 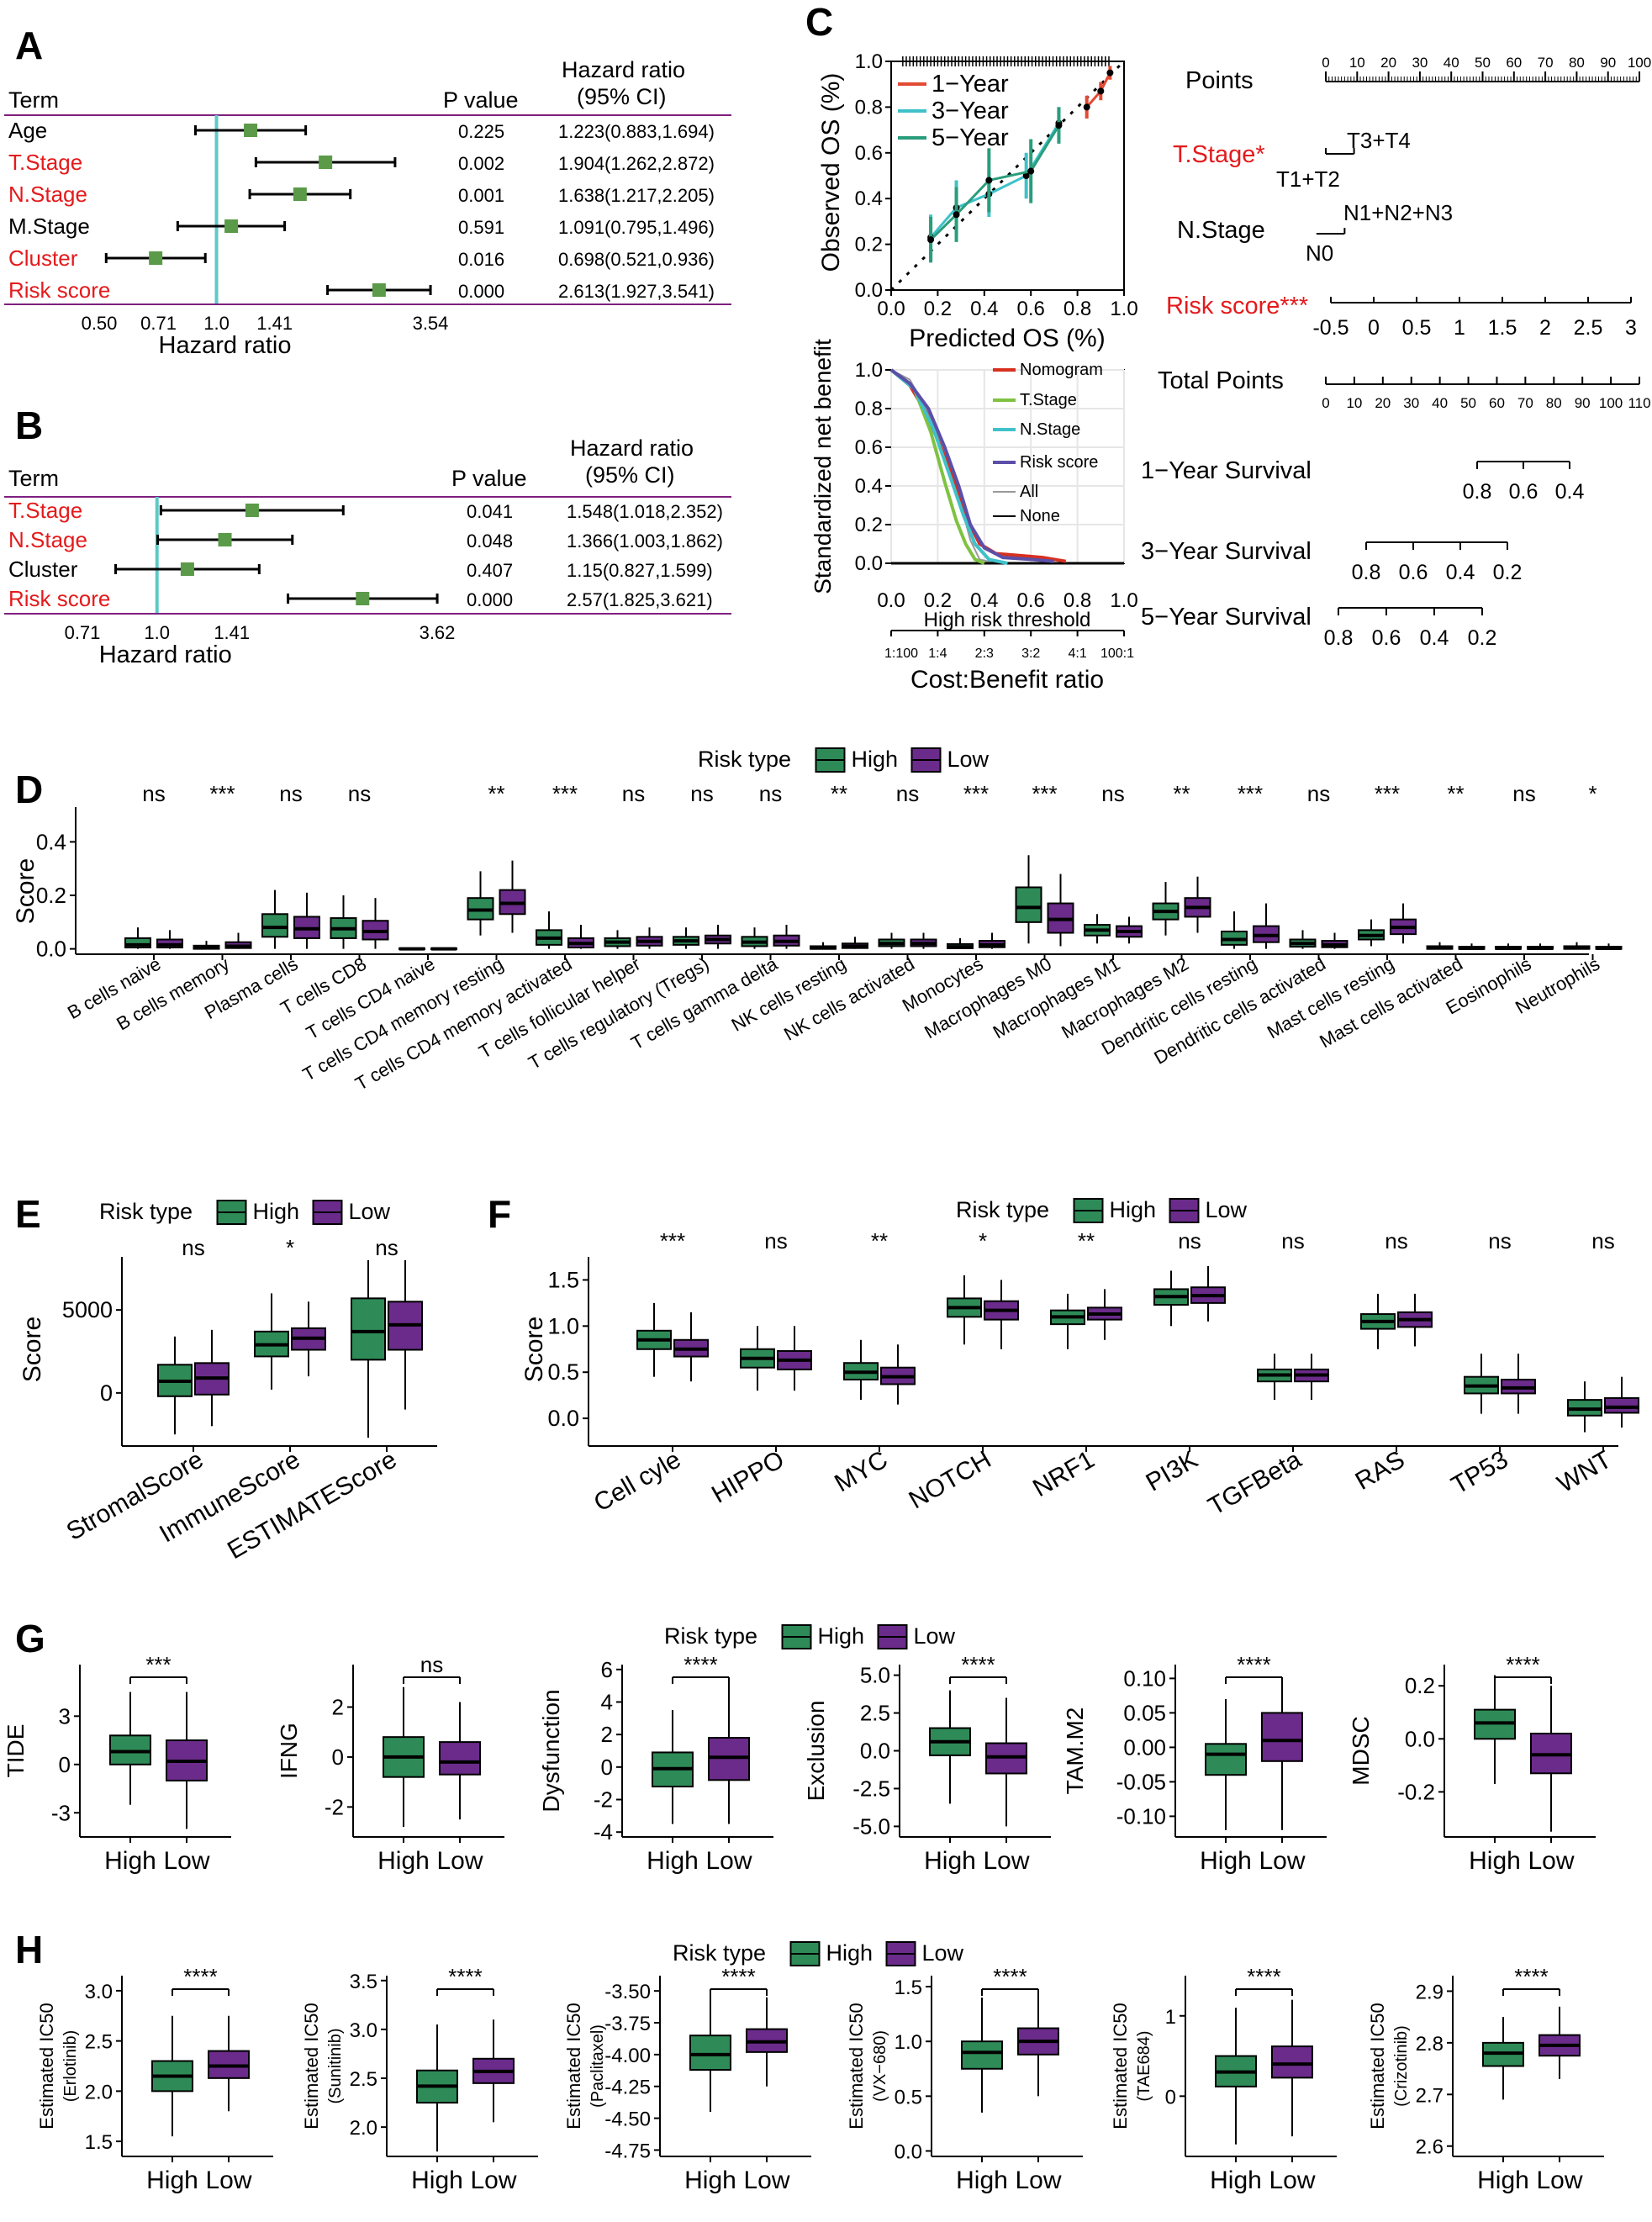 What do you see at coordinates (1007, 620) in the screenshot?
I see `dca-x-label: High risk threshold` at bounding box center [1007, 620].